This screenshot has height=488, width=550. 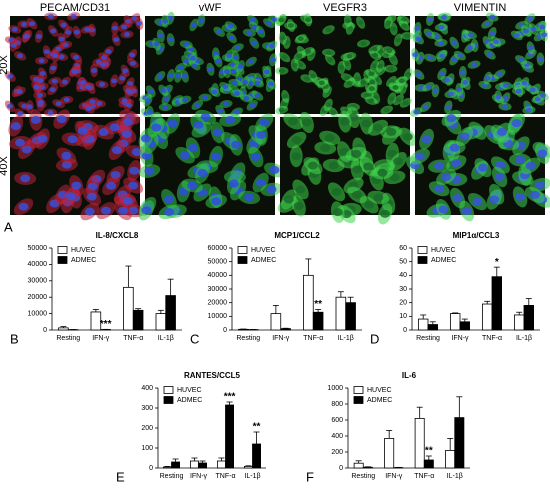 I want to click on y-tick-label: 1000, so click(x=335, y=388).